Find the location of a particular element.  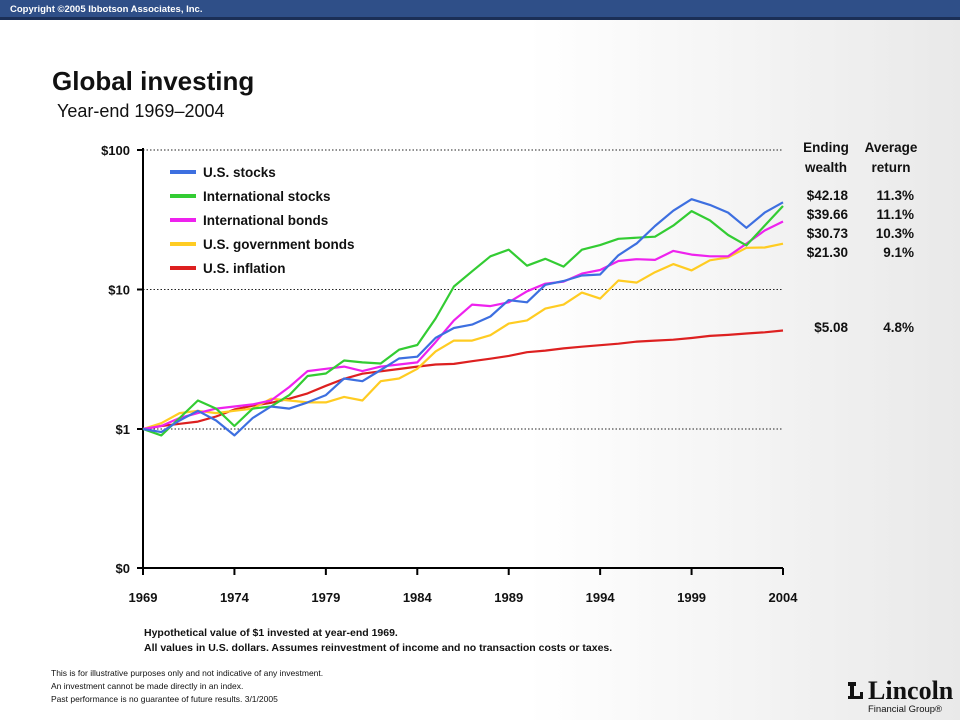

ending-wealth-value: $21.30 is located at coordinates (827, 252).